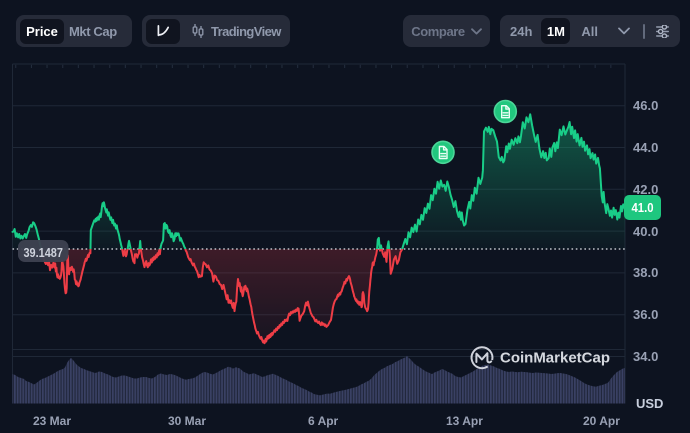 This screenshot has height=433, width=690. I want to click on svg-text: CoinMarketCap, so click(555, 357).